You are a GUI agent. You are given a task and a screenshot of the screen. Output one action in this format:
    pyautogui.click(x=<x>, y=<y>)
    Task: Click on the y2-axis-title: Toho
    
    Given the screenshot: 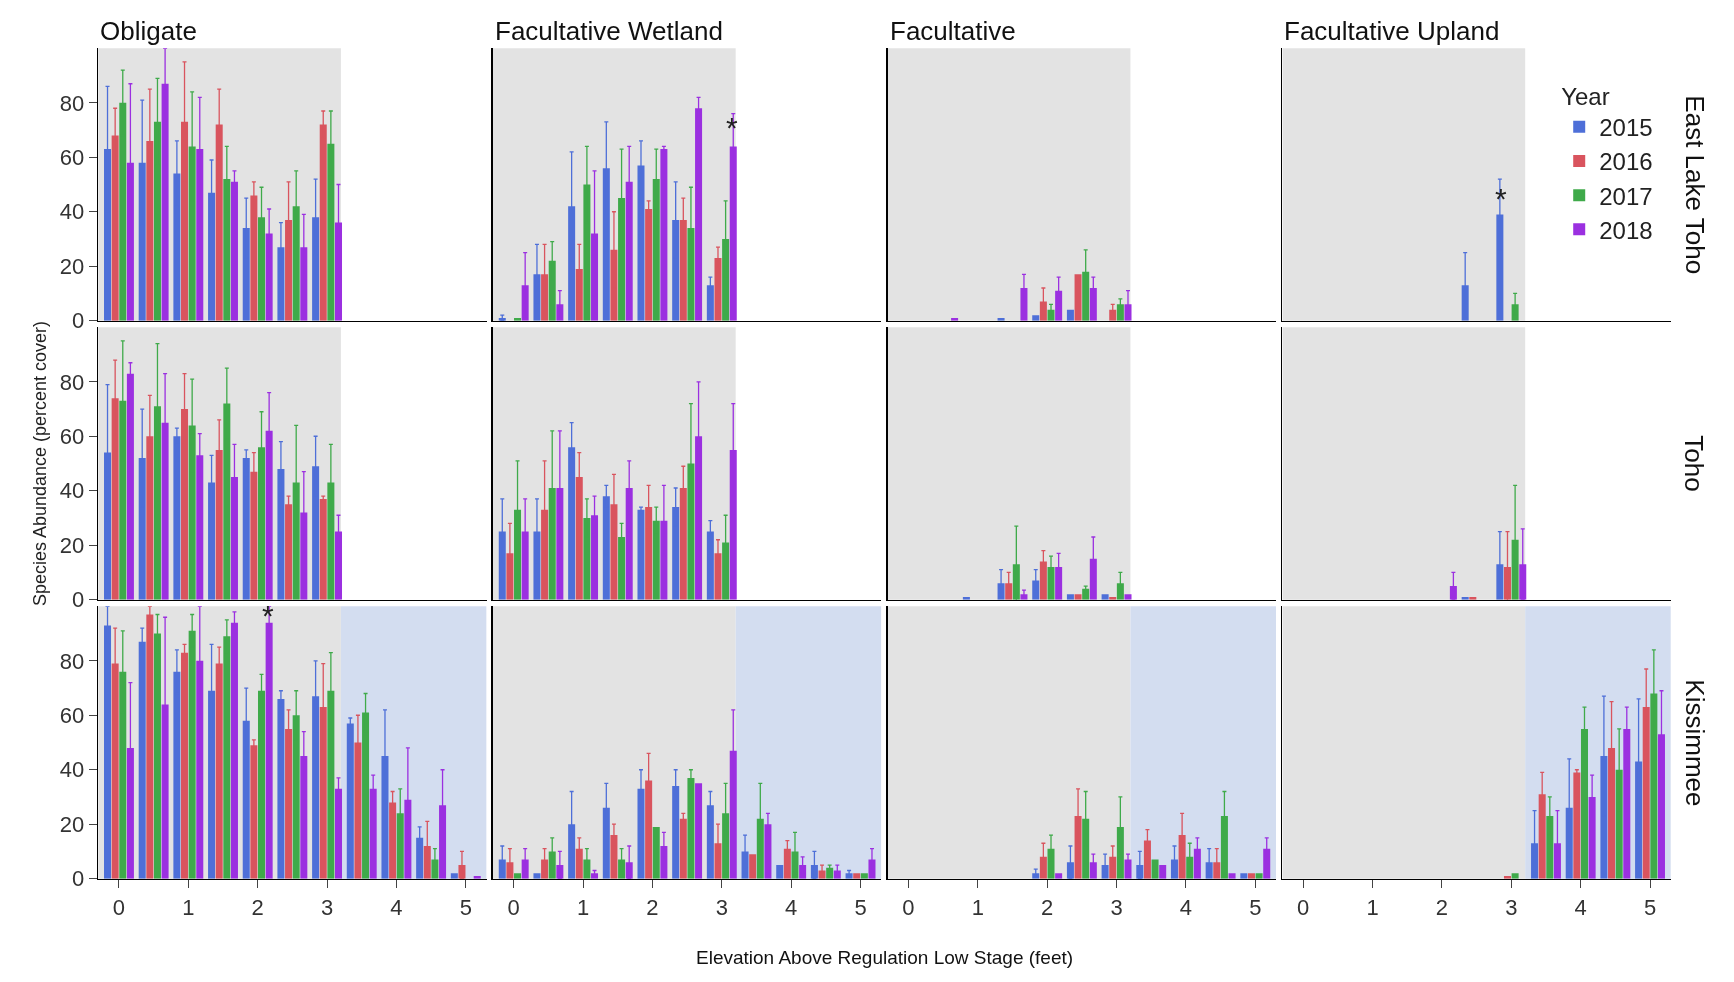 What is the action you would take?
    pyautogui.click(x=1693, y=463)
    